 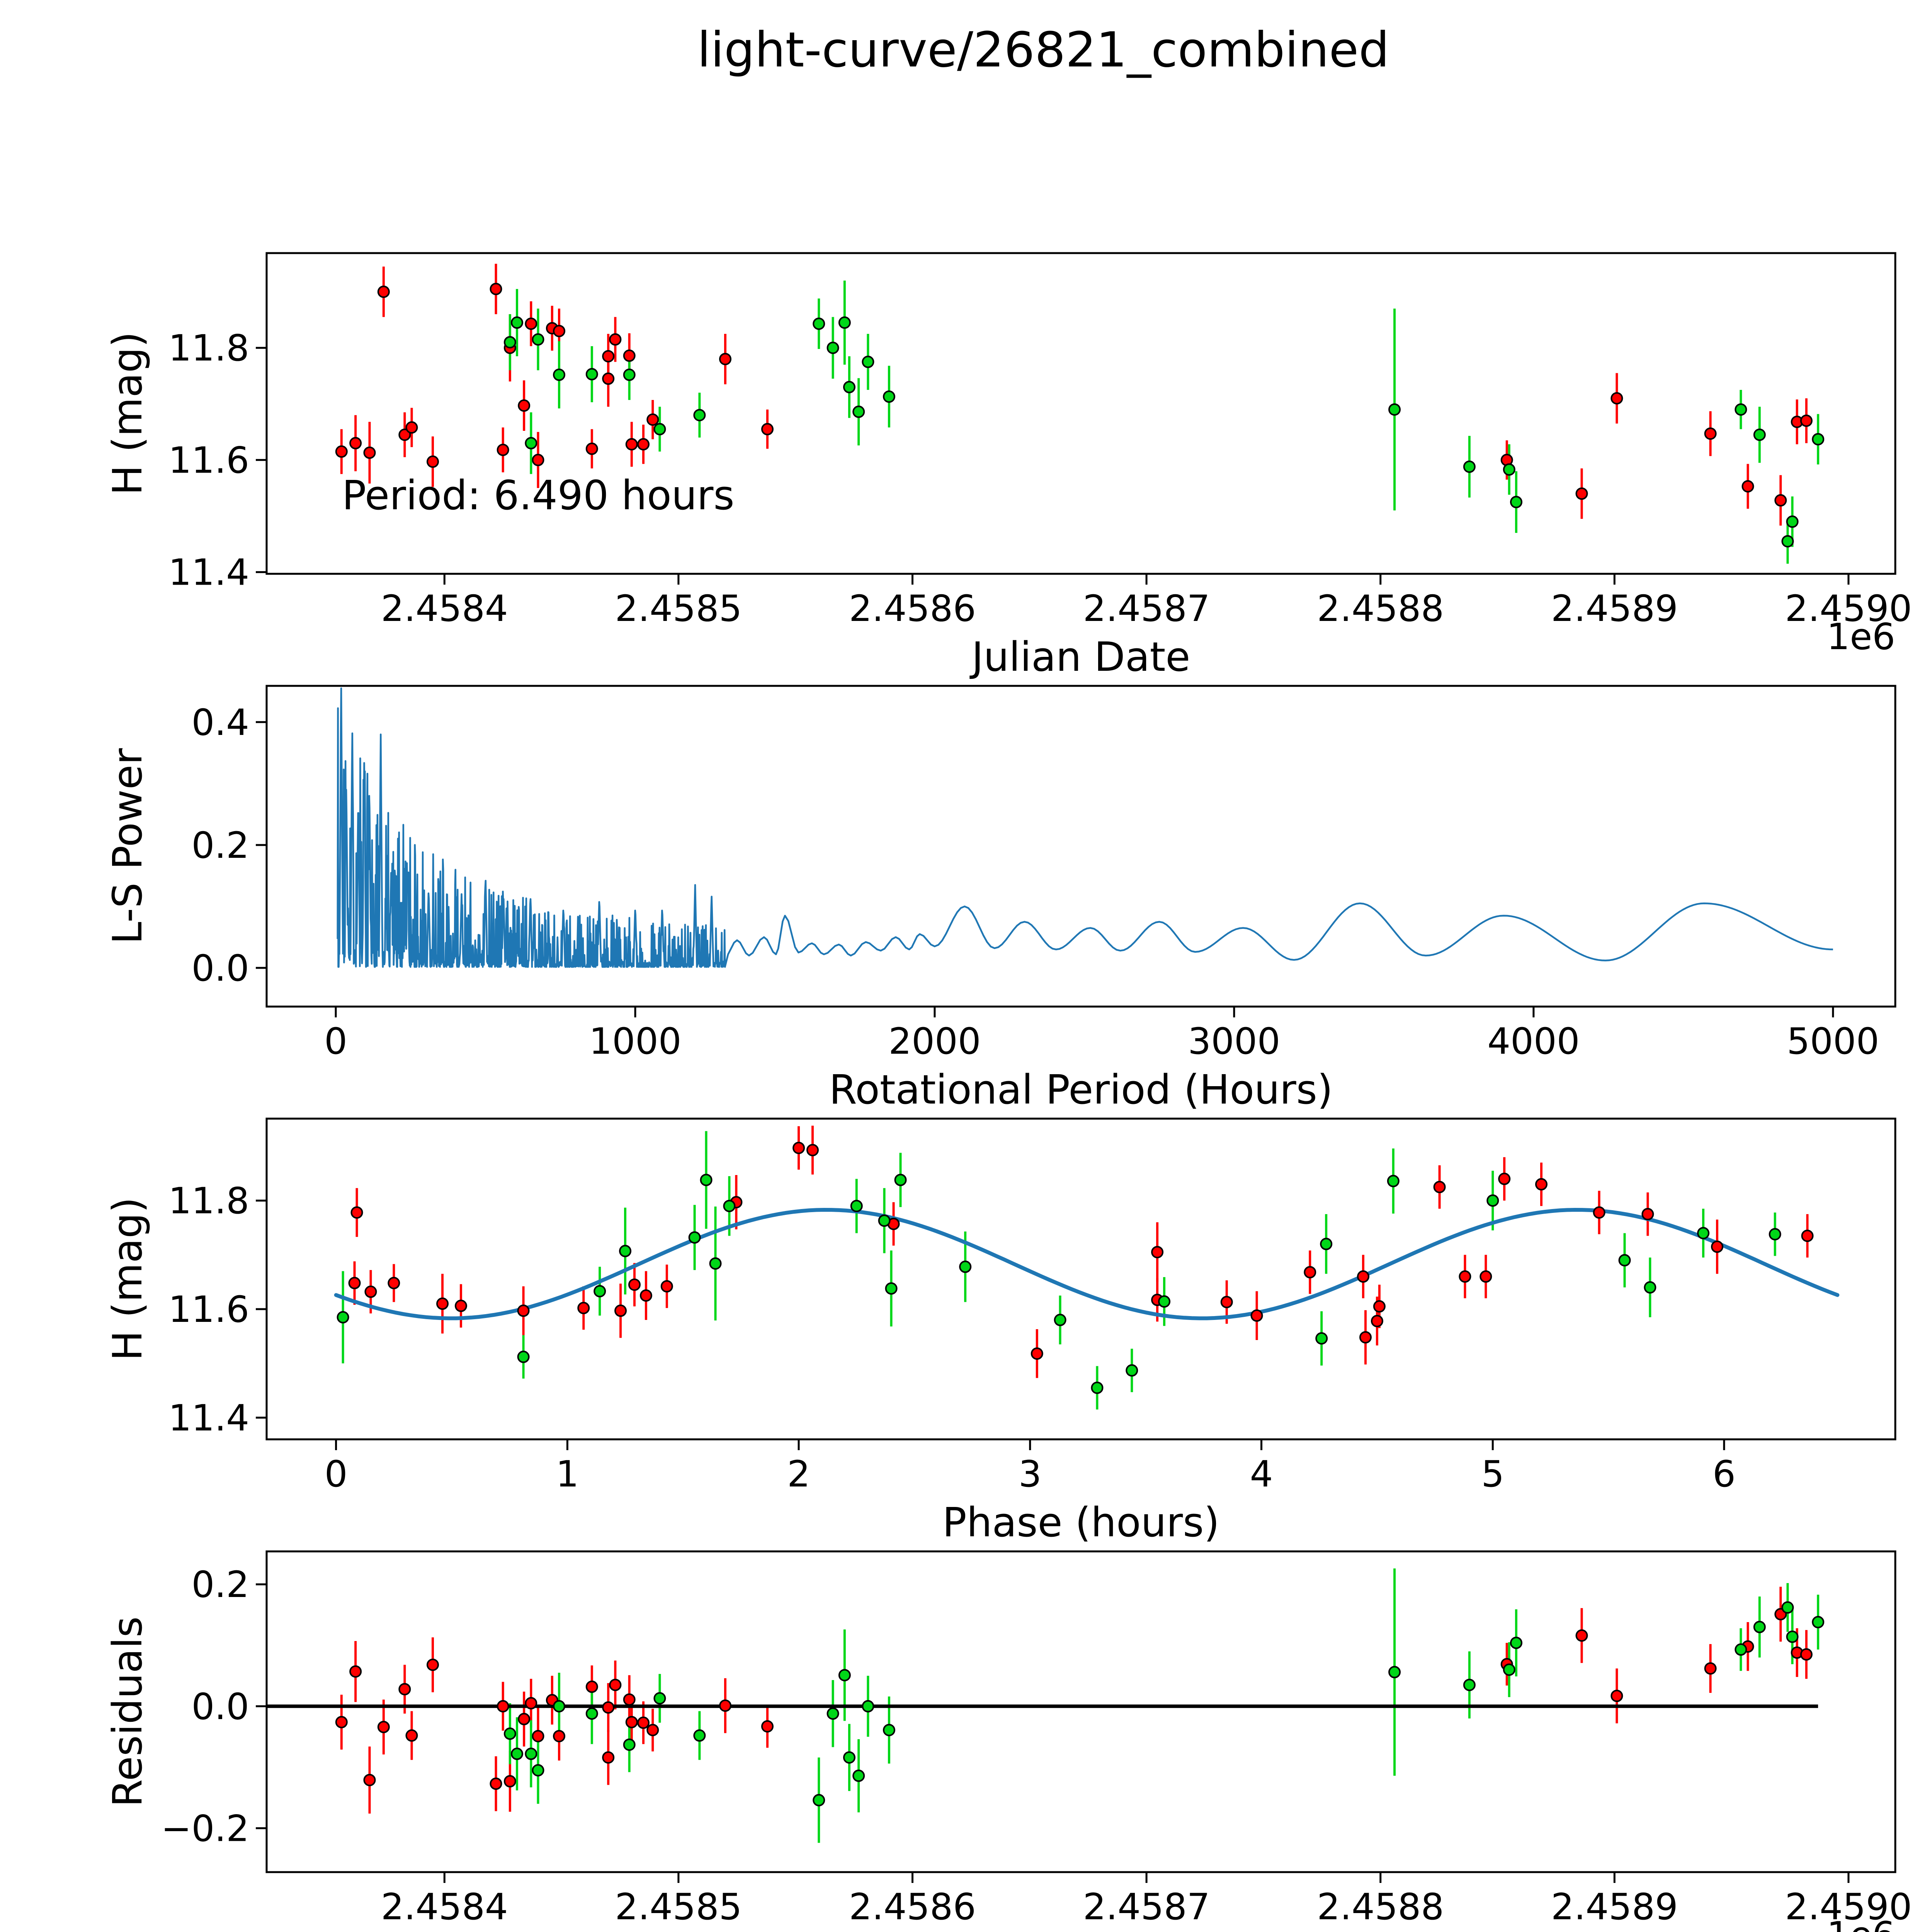 I want to click on residuals-x-tick-label: 2.4586, so click(x=913, y=1907).